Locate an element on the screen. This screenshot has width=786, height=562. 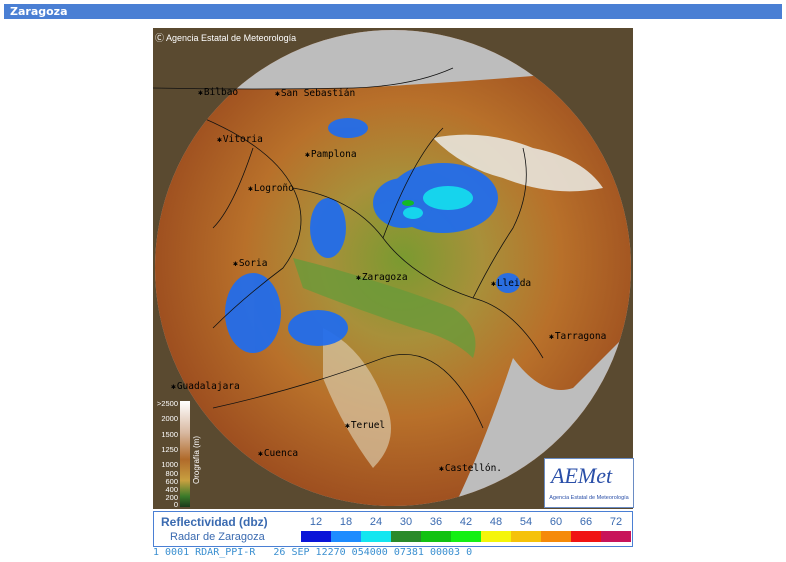
altitude-label: 800 is located at coordinates (171, 473).